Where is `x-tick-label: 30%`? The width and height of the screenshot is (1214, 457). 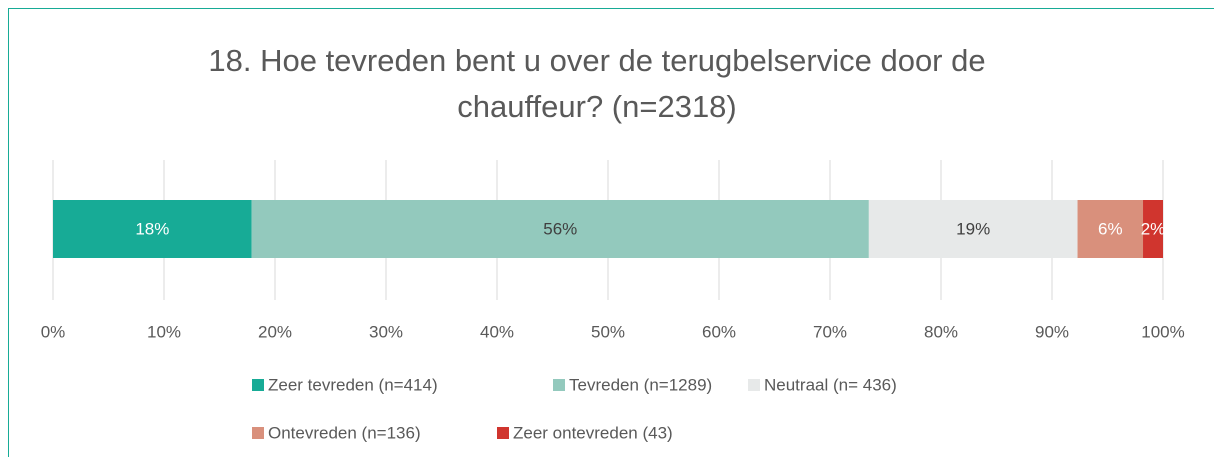 x-tick-label: 30% is located at coordinates (386, 331).